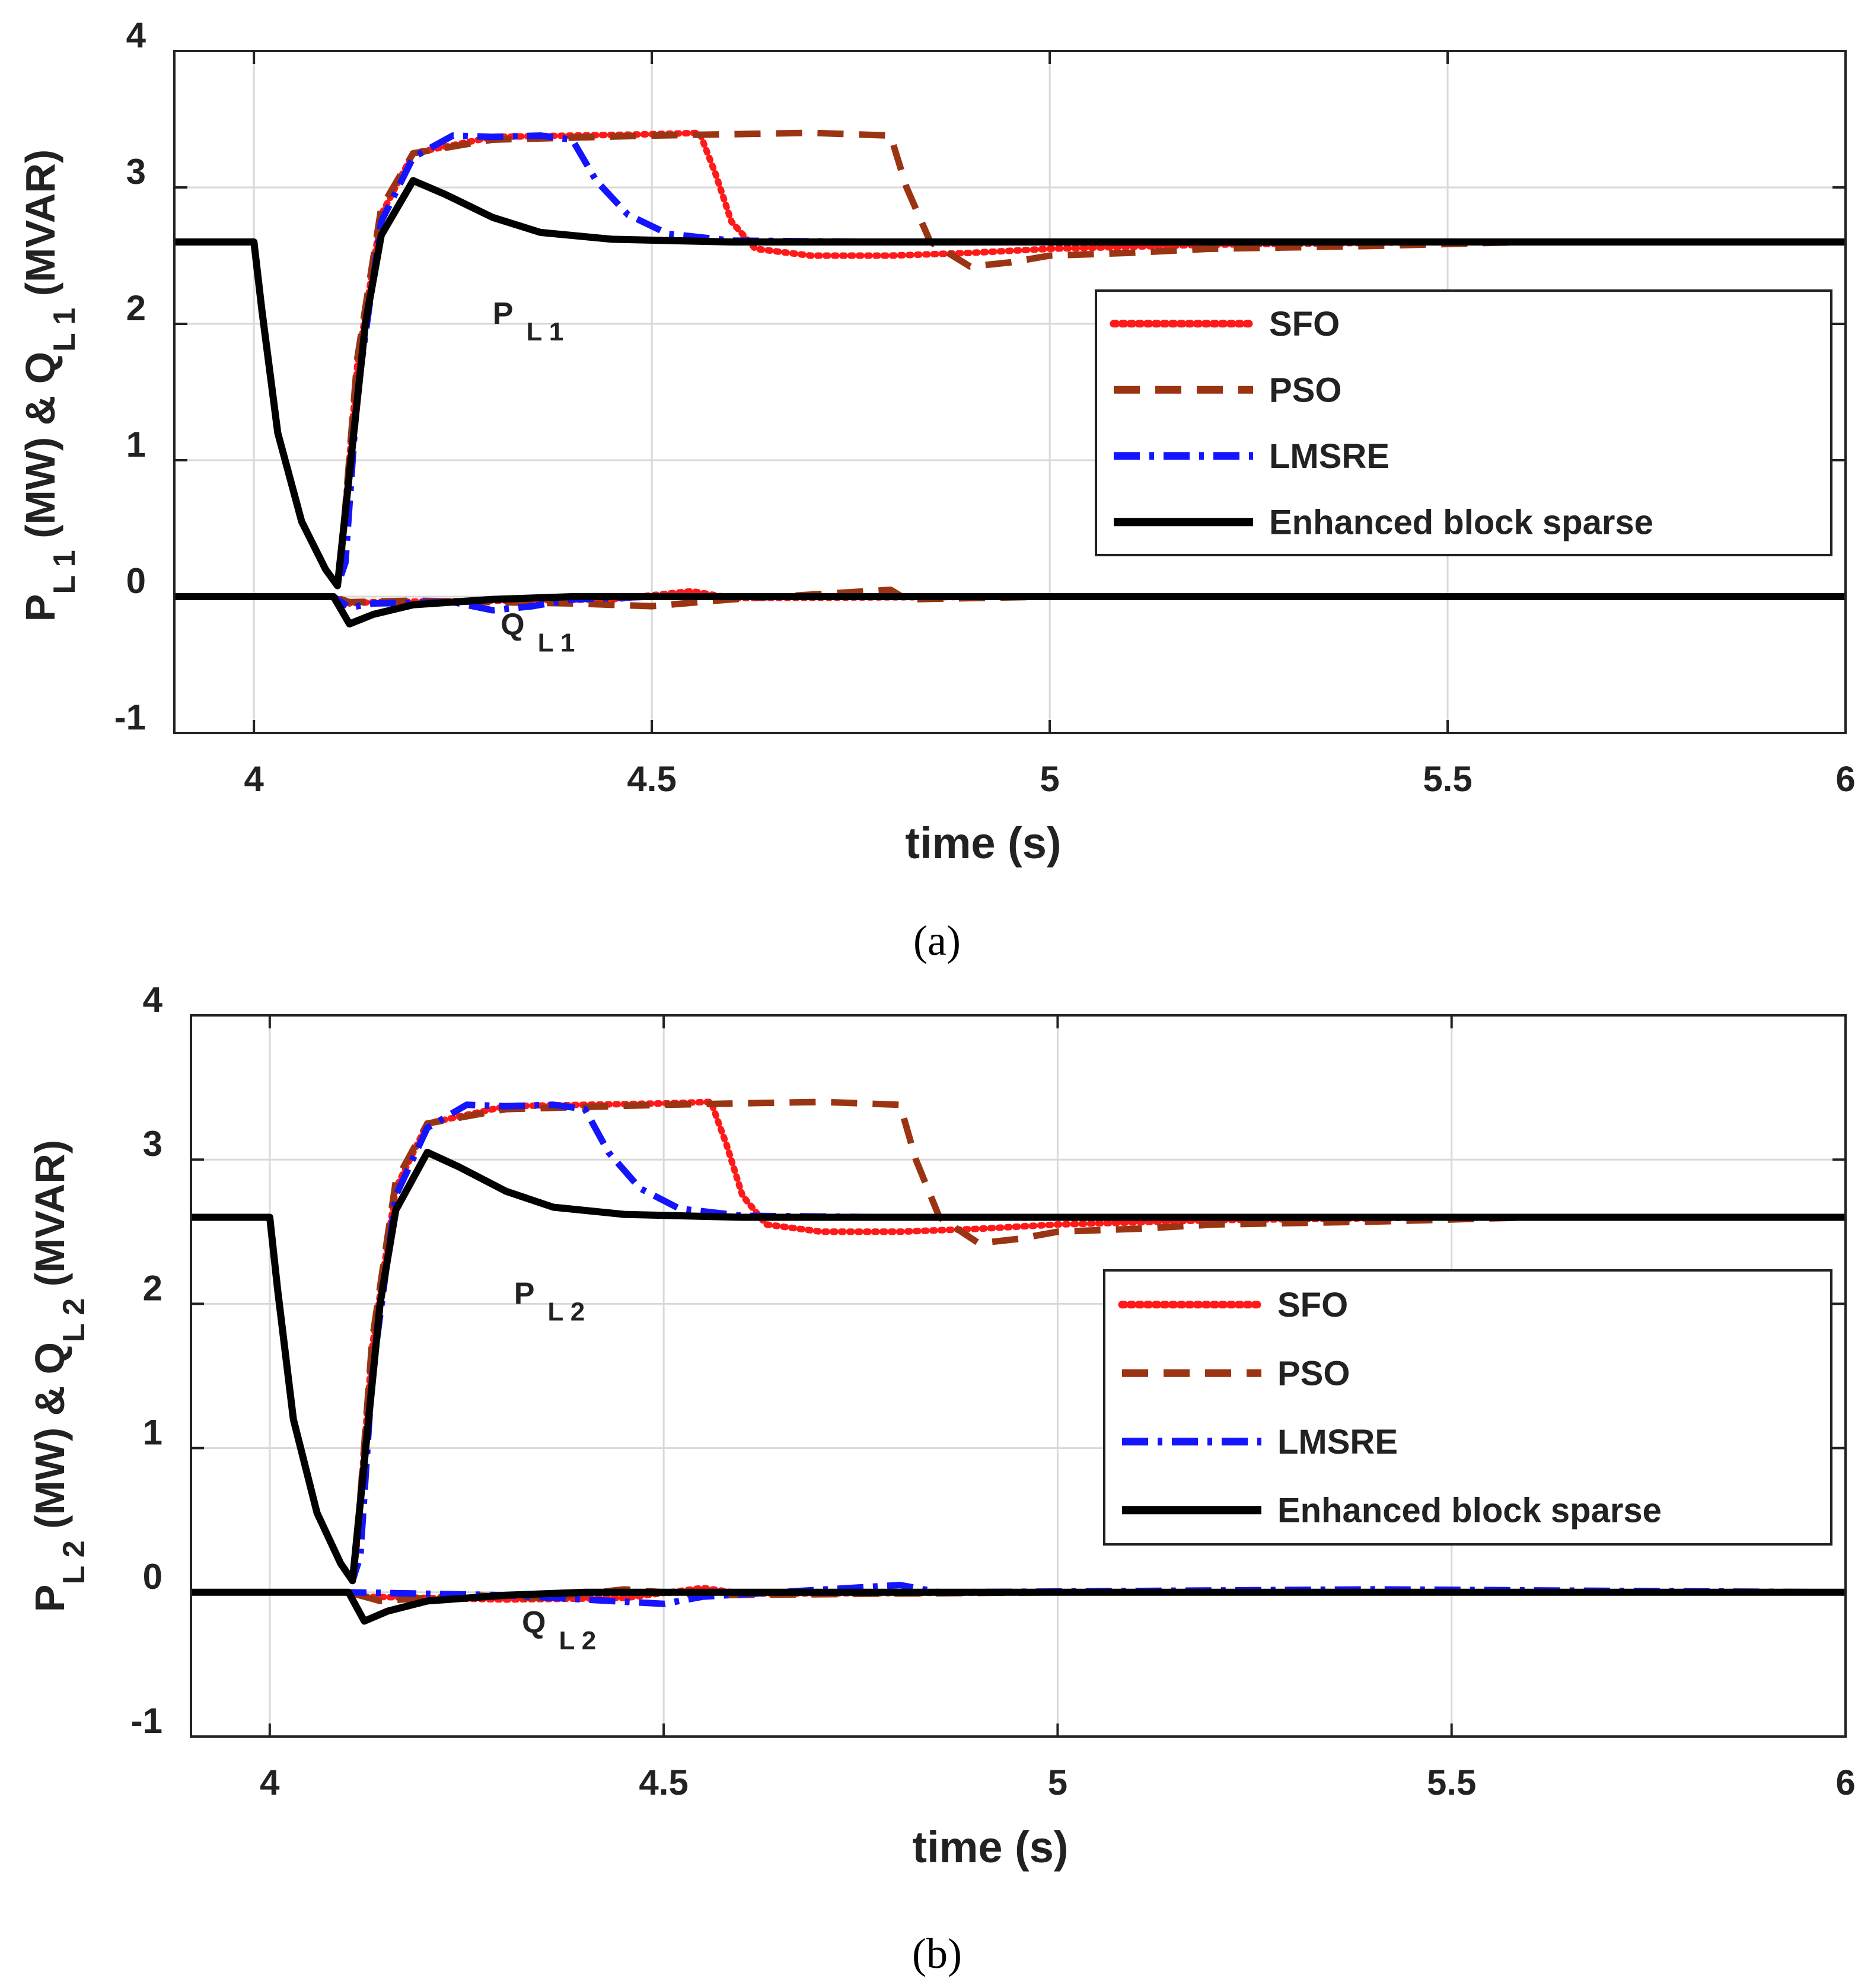 The height and width of the screenshot is (1988, 1874). What do you see at coordinates (528, 322) in the screenshot?
I see `series-annotation: PL 1` at bounding box center [528, 322].